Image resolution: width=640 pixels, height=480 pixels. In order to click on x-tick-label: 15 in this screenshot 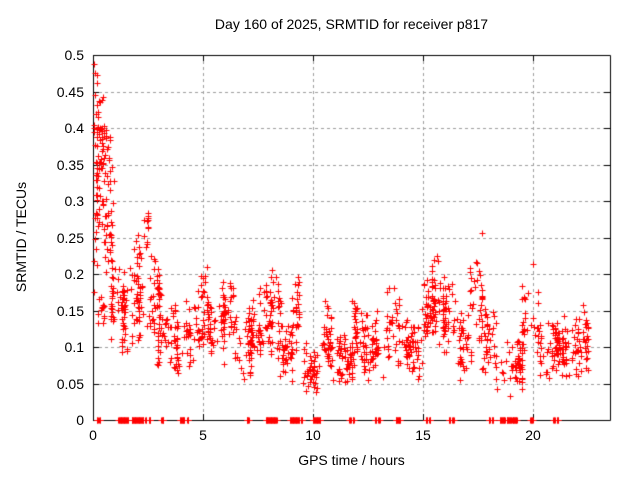, I will do `click(423, 435)`.